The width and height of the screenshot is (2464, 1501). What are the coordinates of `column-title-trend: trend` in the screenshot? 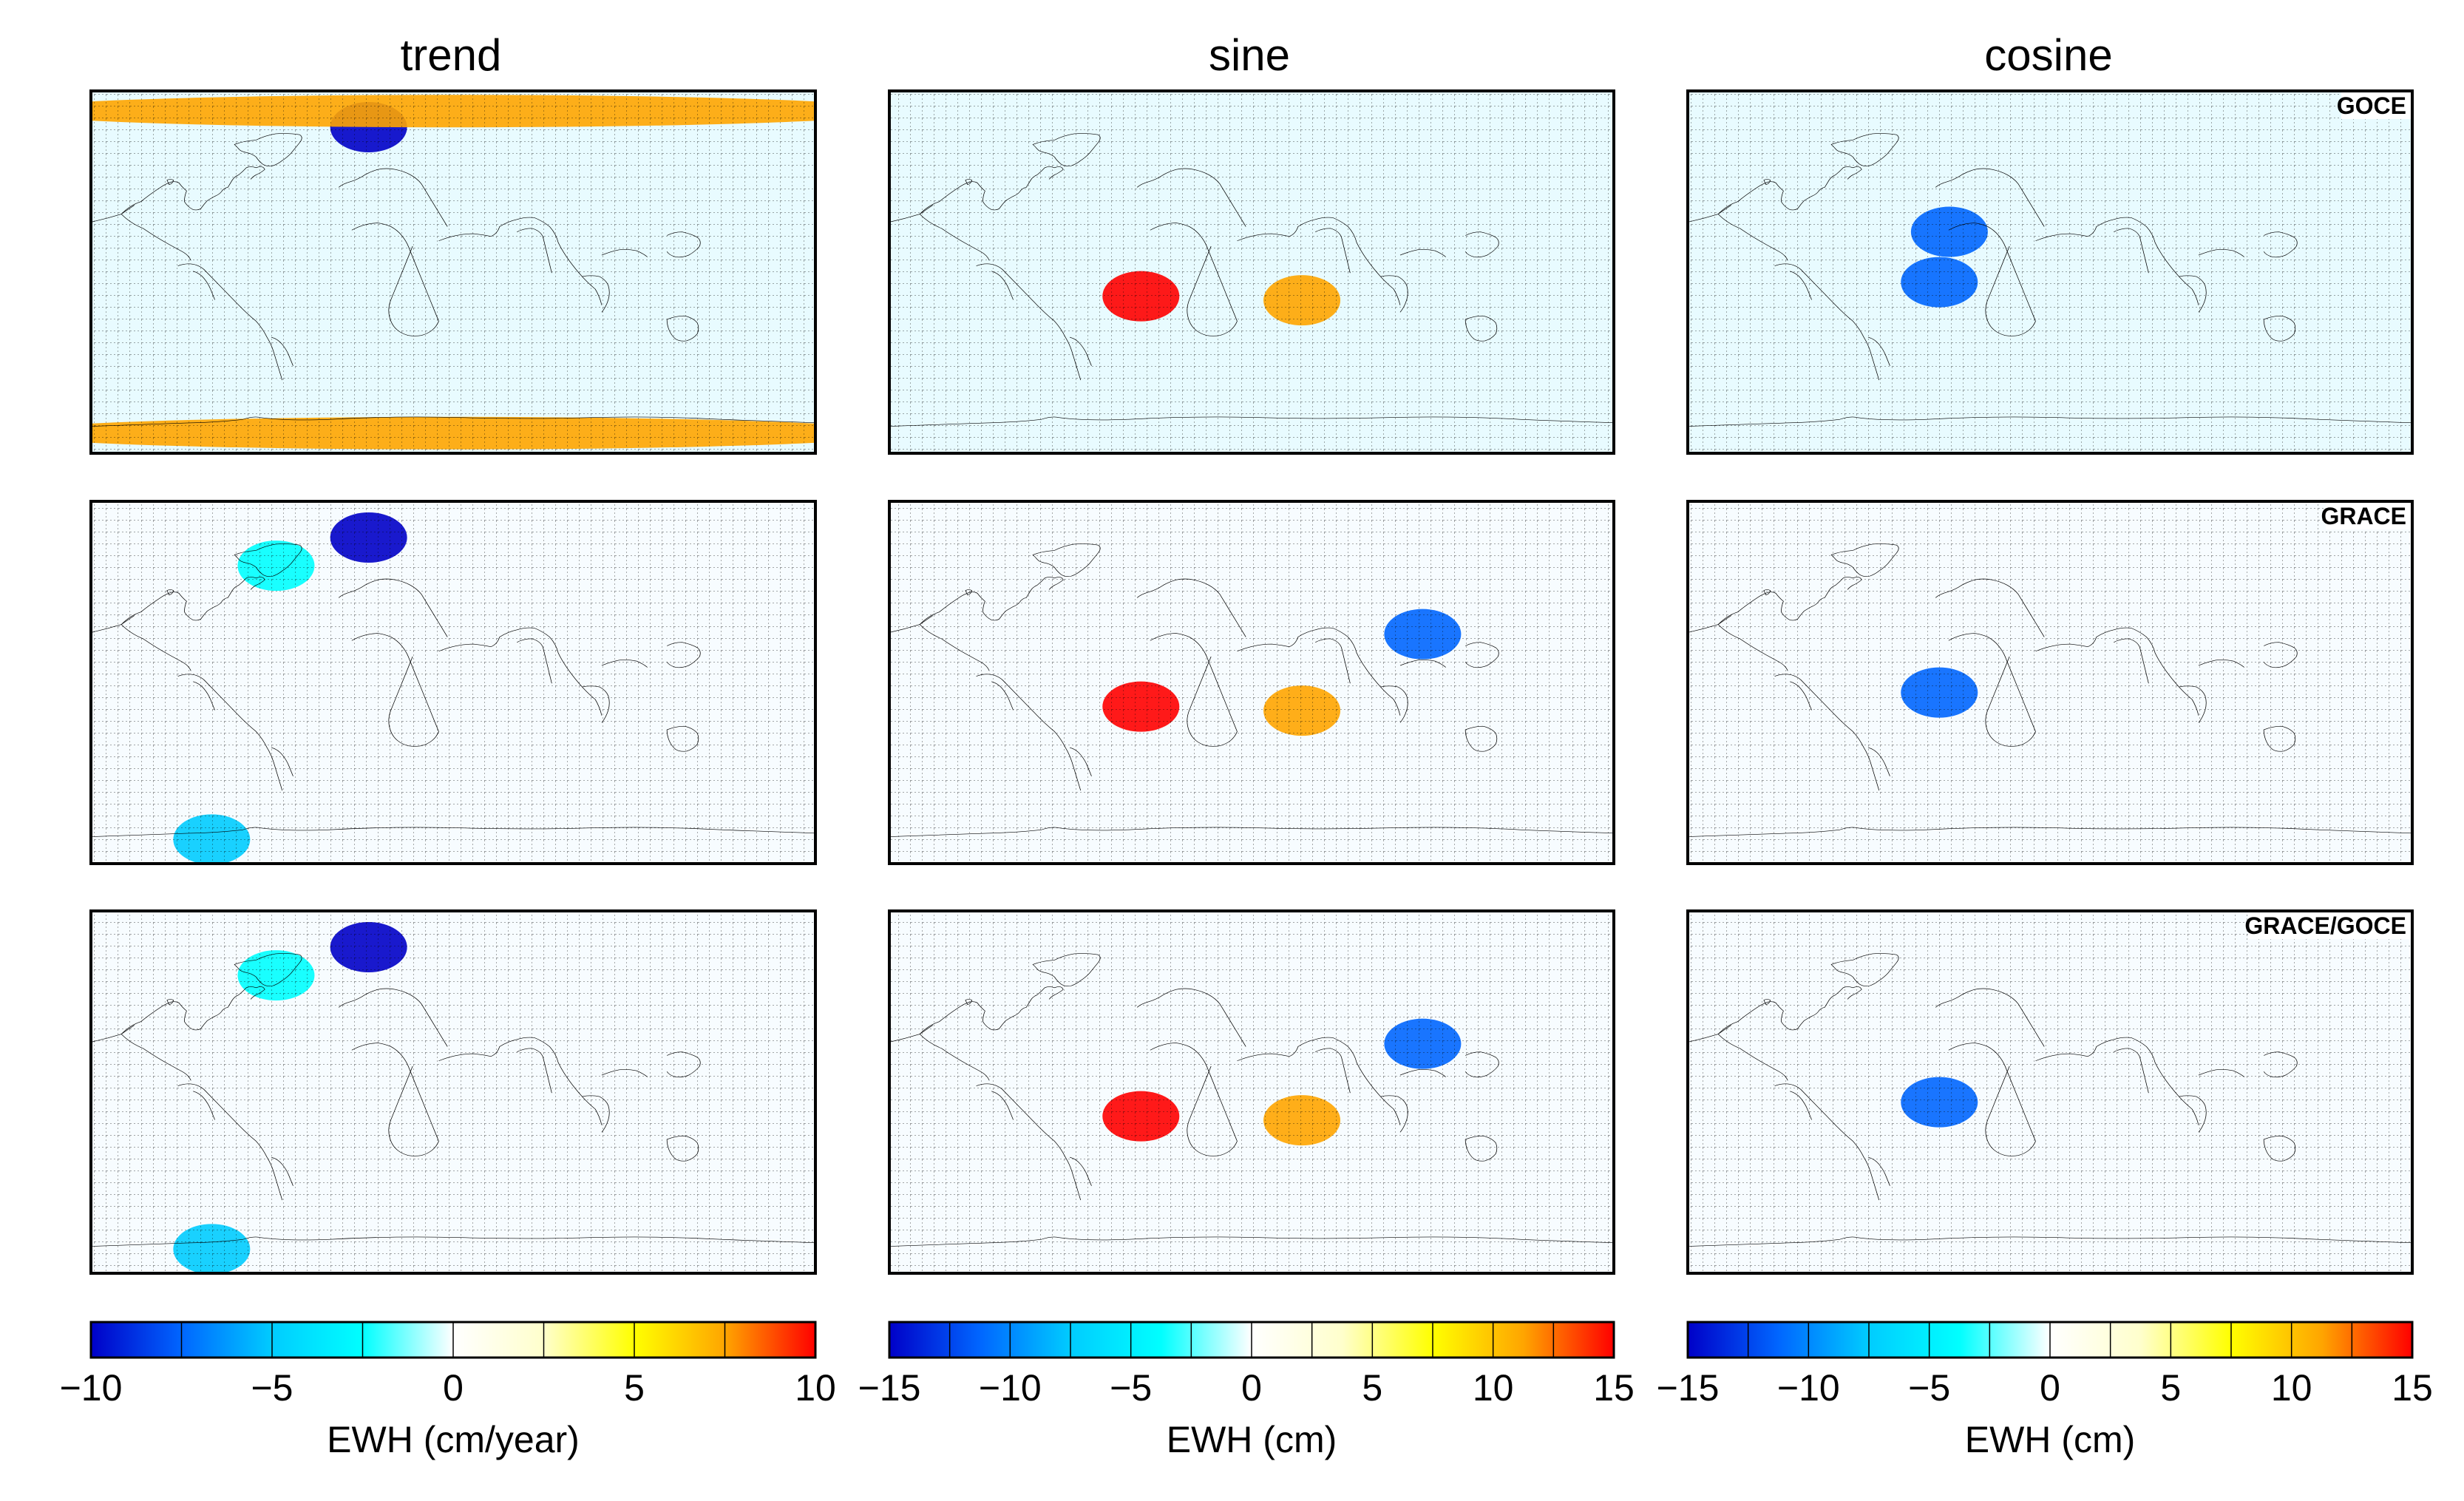 It's located at (451, 55).